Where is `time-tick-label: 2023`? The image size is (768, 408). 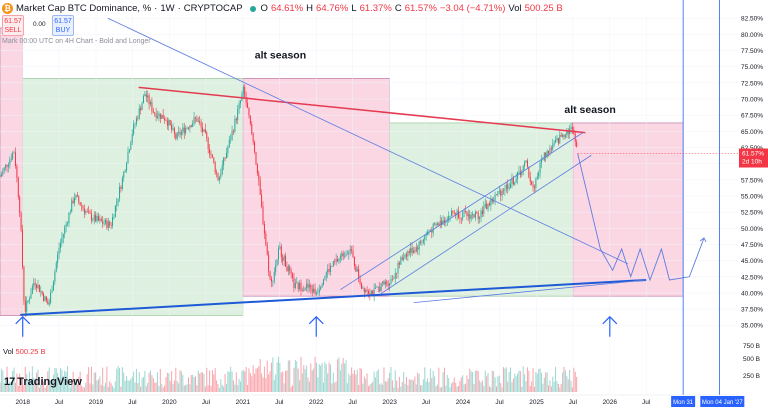 time-tick-label: 2023 is located at coordinates (389, 402).